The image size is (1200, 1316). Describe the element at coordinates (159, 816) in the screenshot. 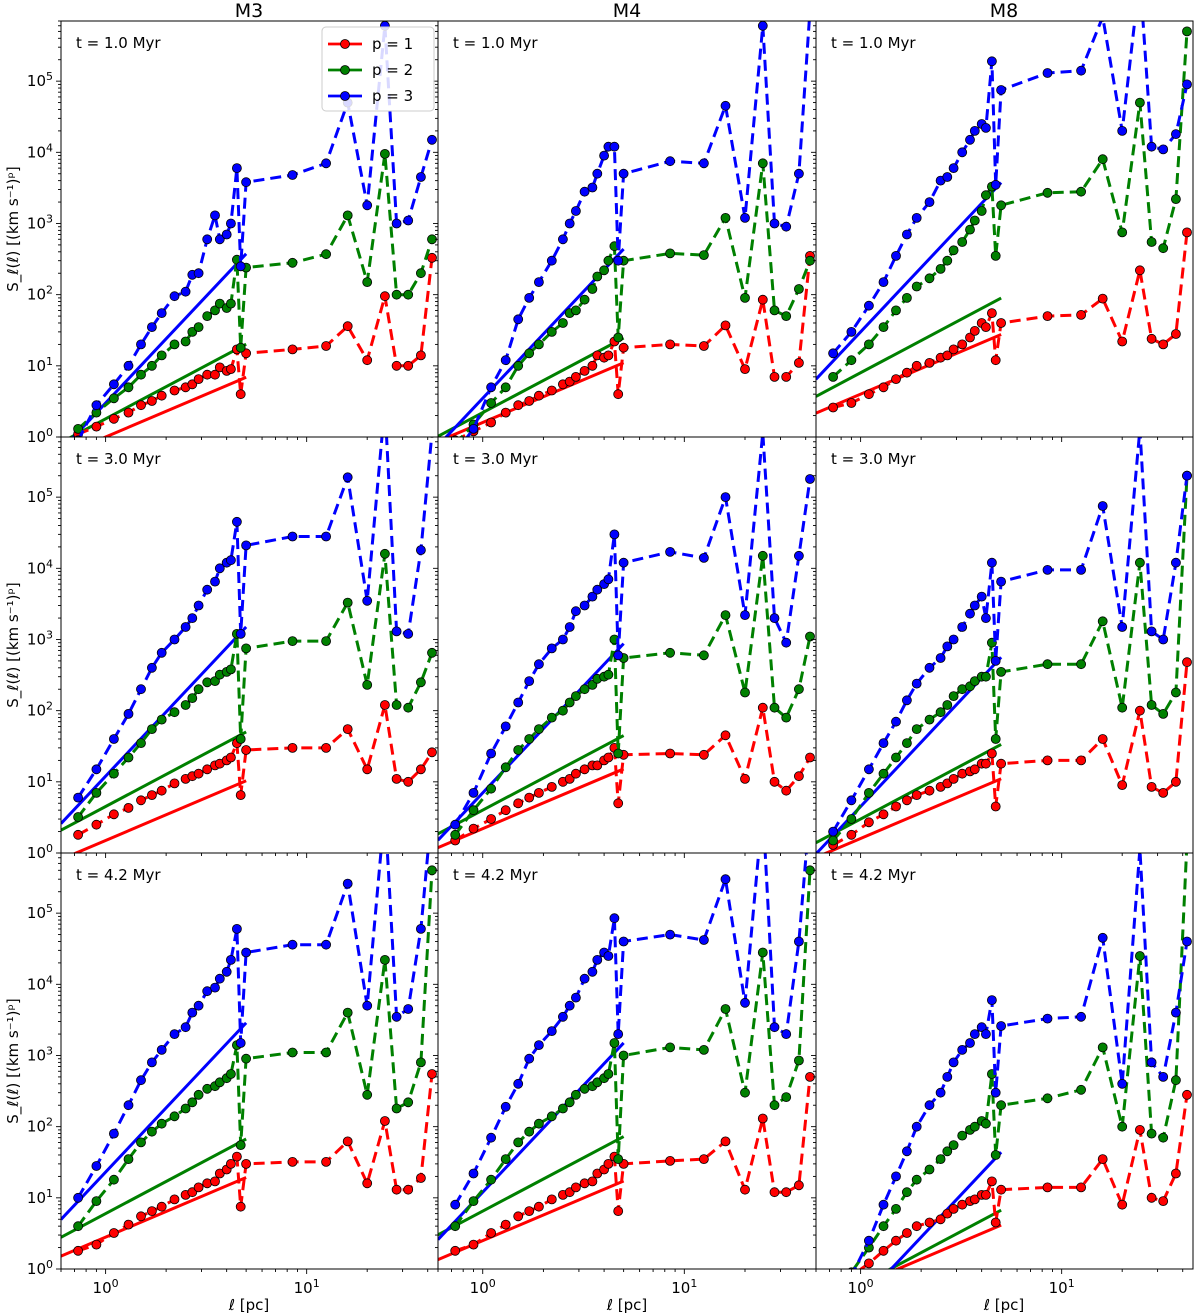

I see `panel-m3-row2-fit-line-p1` at that location.